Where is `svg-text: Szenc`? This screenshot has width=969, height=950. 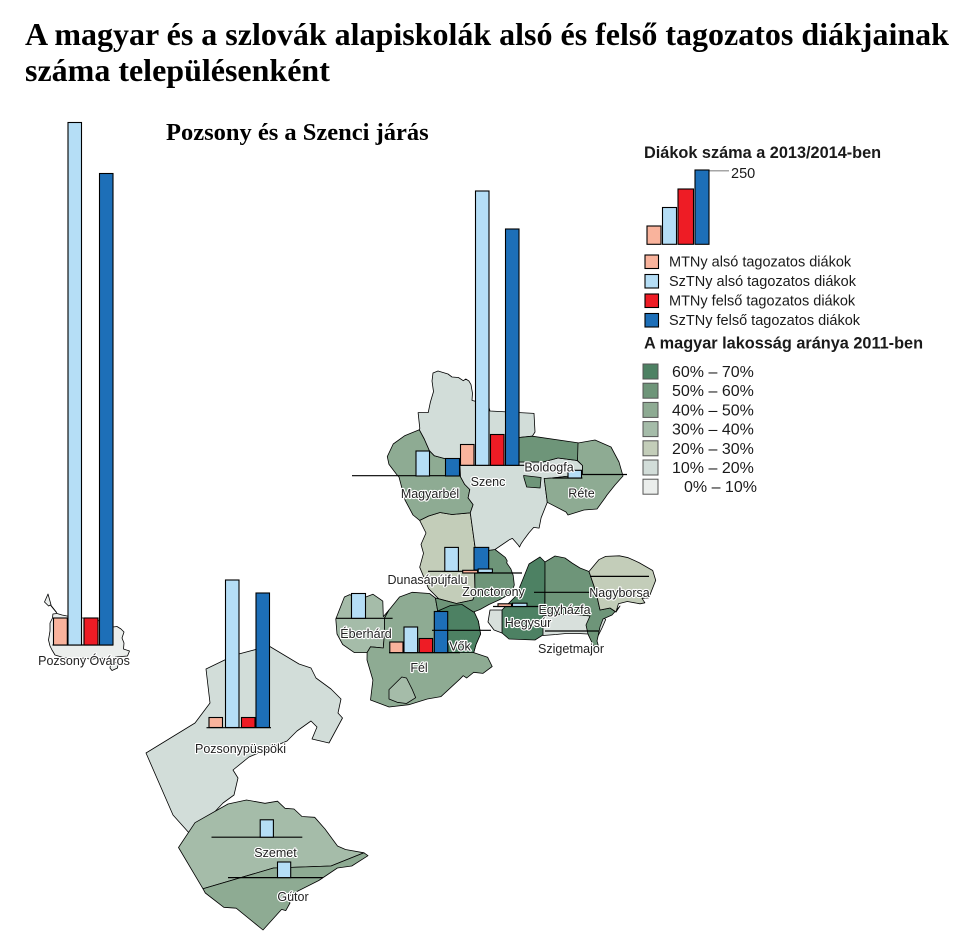 svg-text: Szenc is located at coordinates (488, 482).